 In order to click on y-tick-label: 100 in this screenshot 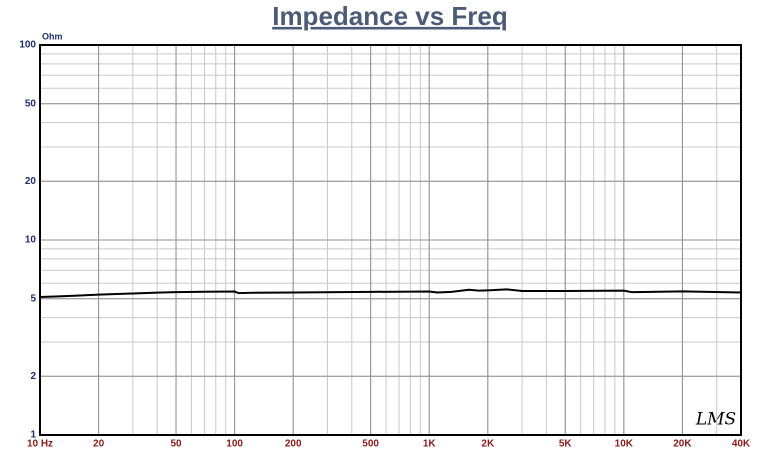, I will do `click(27, 45)`.